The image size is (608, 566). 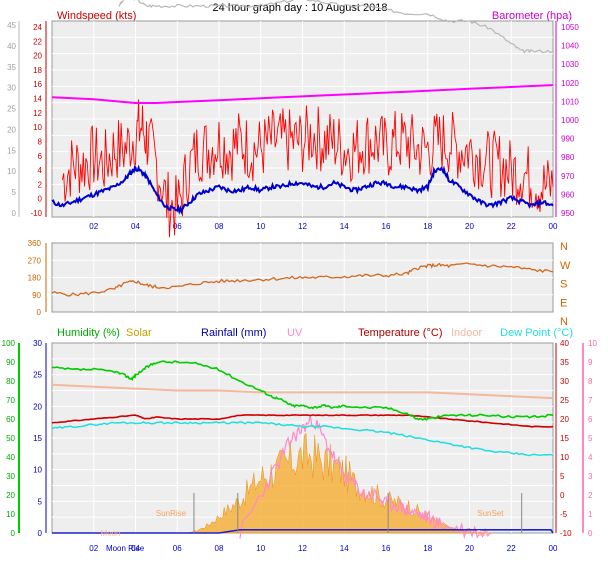 I want to click on uv-tick: 9, so click(x=590, y=362).